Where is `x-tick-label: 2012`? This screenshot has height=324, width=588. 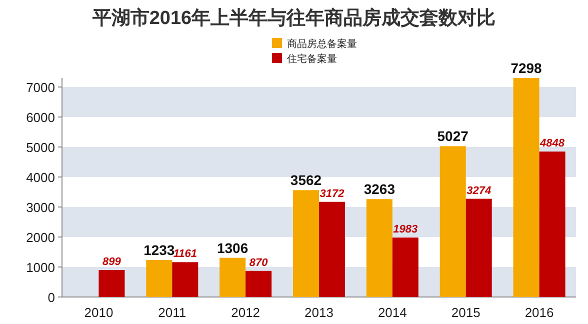 x-tick-label: 2012 is located at coordinates (245, 312).